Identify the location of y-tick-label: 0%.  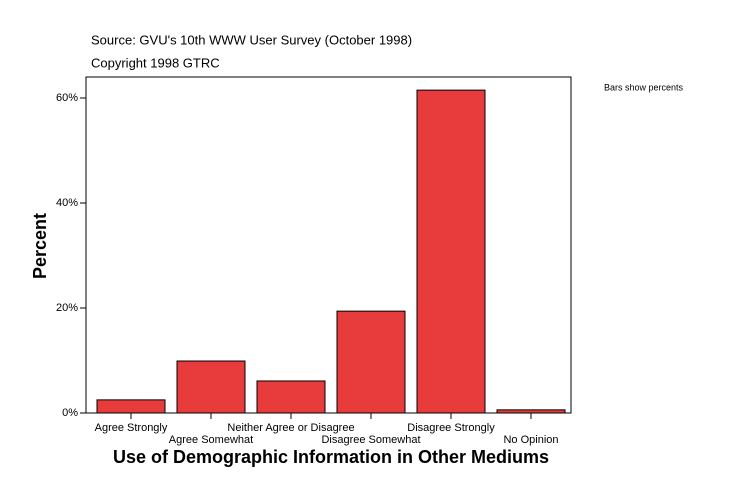
(70, 413).